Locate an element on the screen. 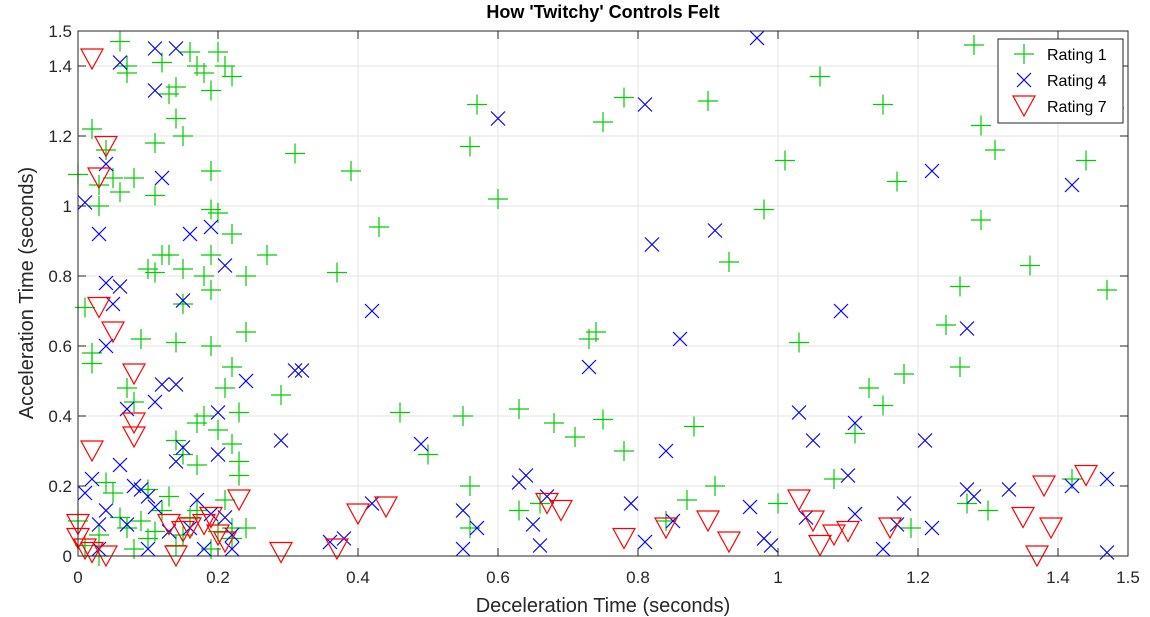 This screenshot has width=1150, height=617. legend-symbol-triangle-down is located at coordinates (1024, 106).